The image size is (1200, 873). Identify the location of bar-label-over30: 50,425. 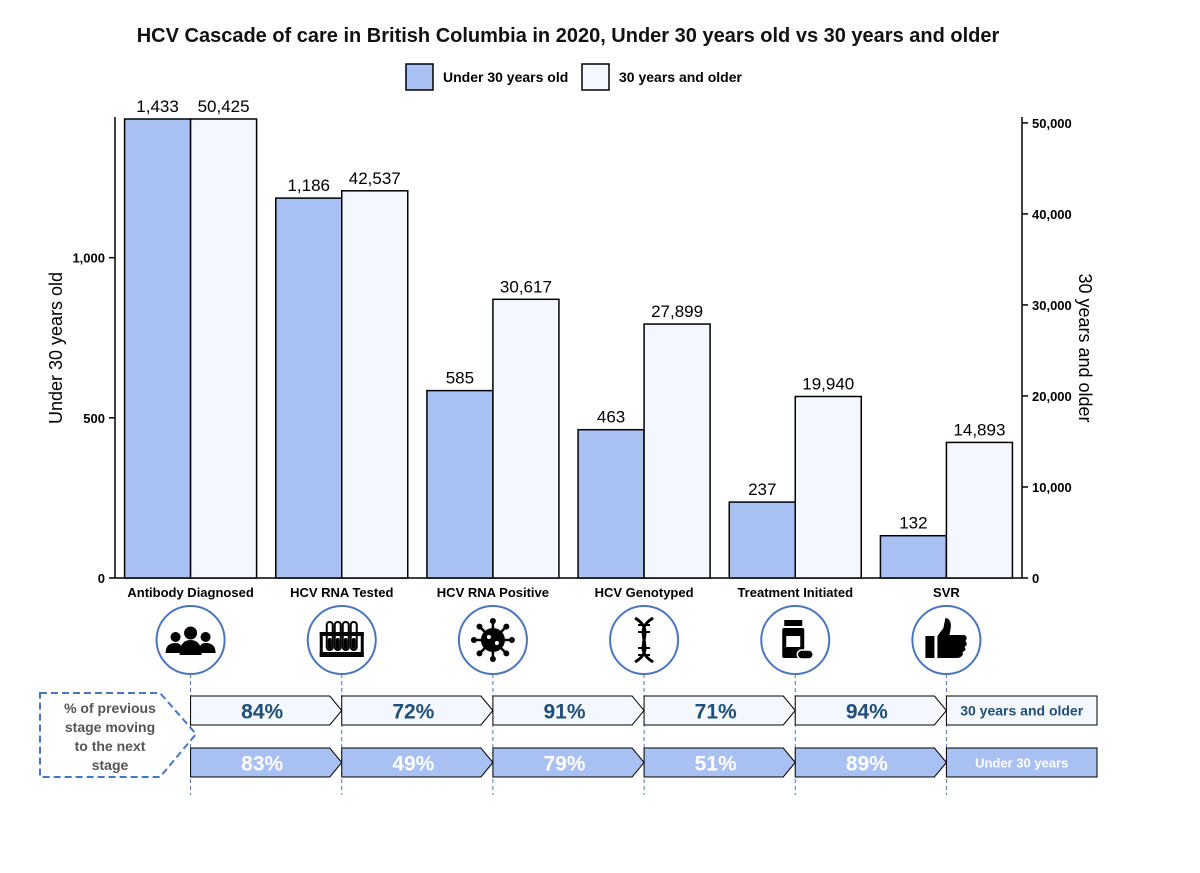
(224, 106).